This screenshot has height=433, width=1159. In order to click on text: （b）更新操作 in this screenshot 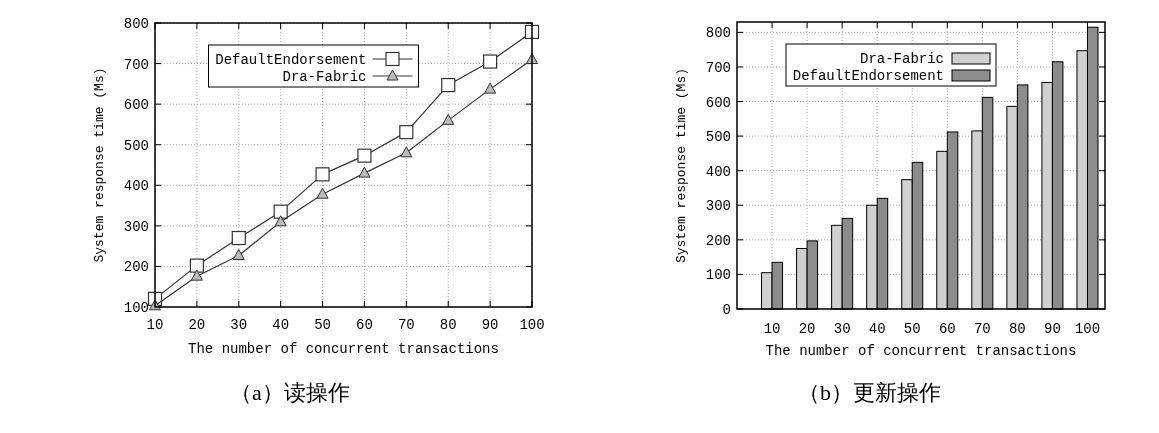, I will do `click(869, 392)`.